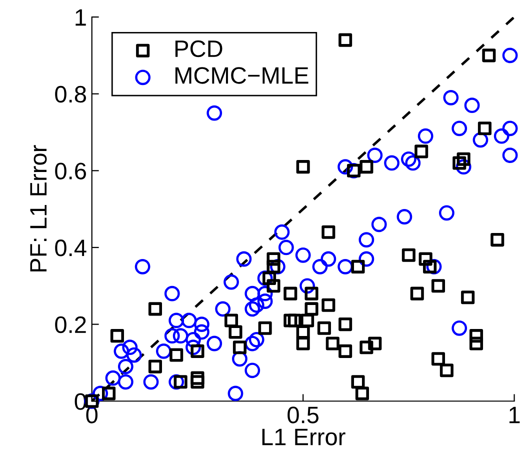 The image size is (528, 460). Describe the element at coordinates (81, 17) in the screenshot. I see `y-tick-label: 1` at that location.